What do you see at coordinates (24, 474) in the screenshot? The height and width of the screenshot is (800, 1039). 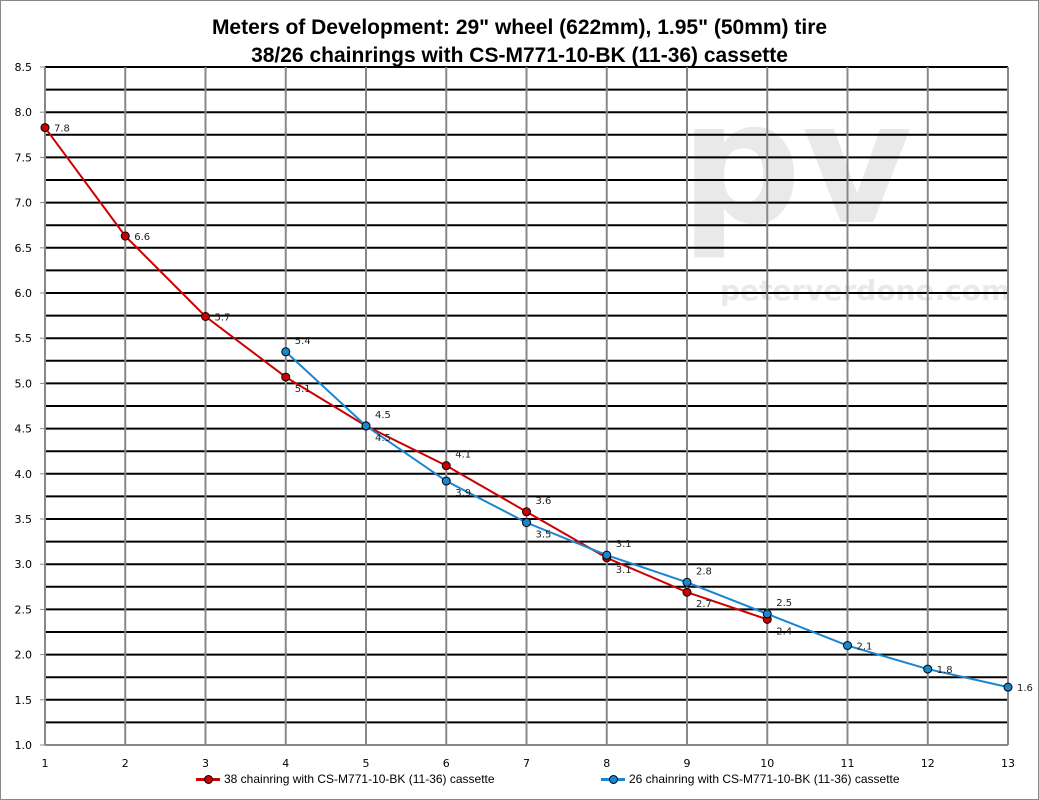 I see `y-tick-label: 4.0` at bounding box center [24, 474].